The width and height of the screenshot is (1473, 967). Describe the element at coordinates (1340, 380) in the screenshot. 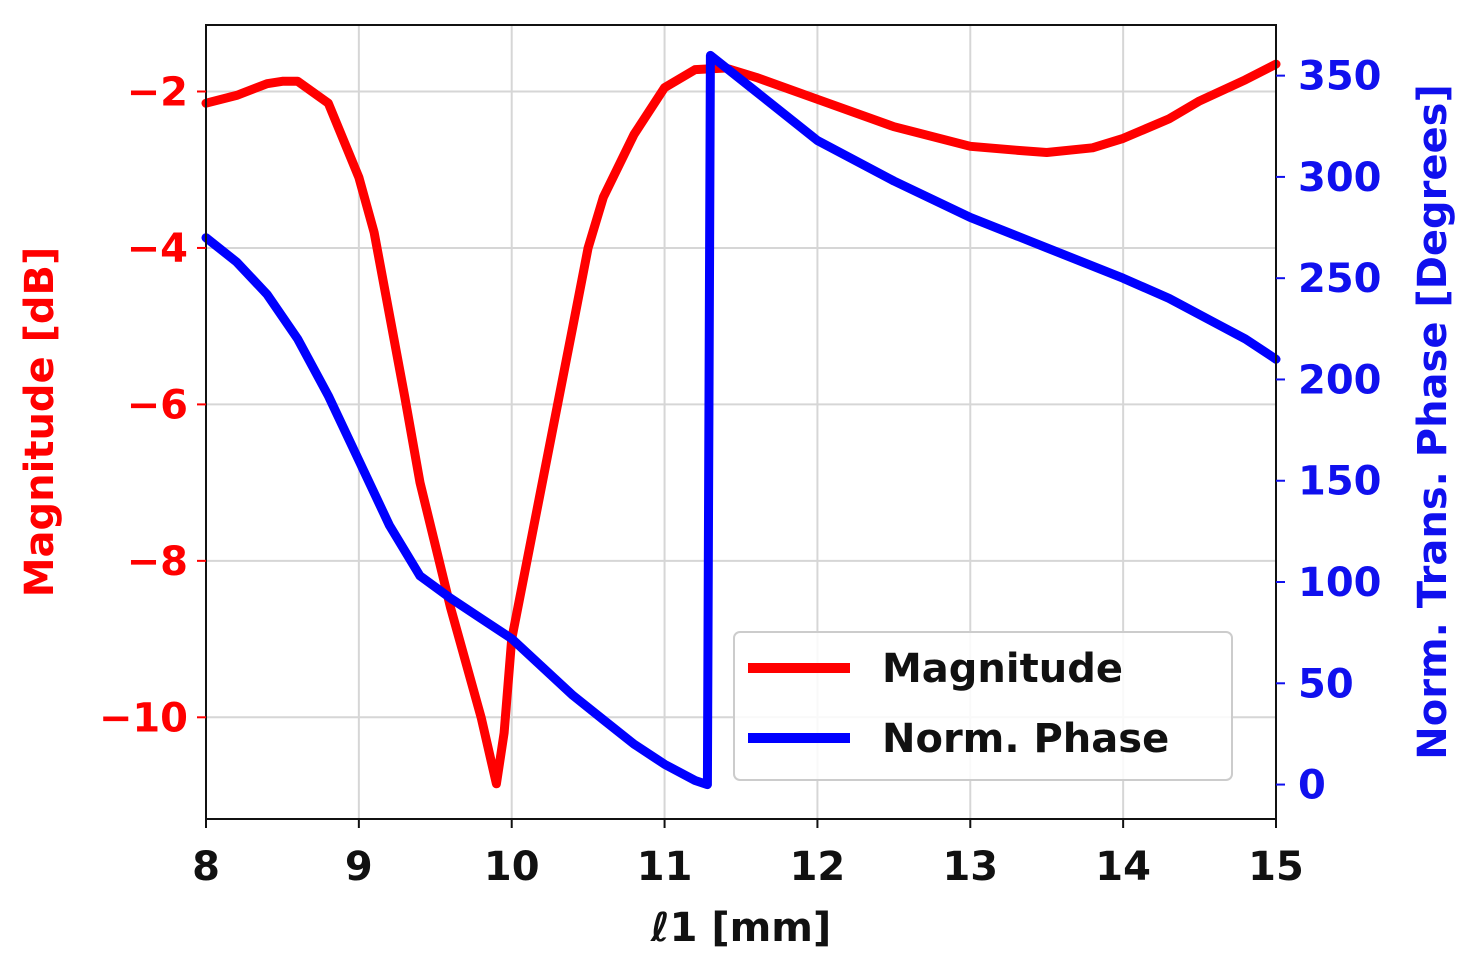

I see `y-right-tick-label: 200` at that location.